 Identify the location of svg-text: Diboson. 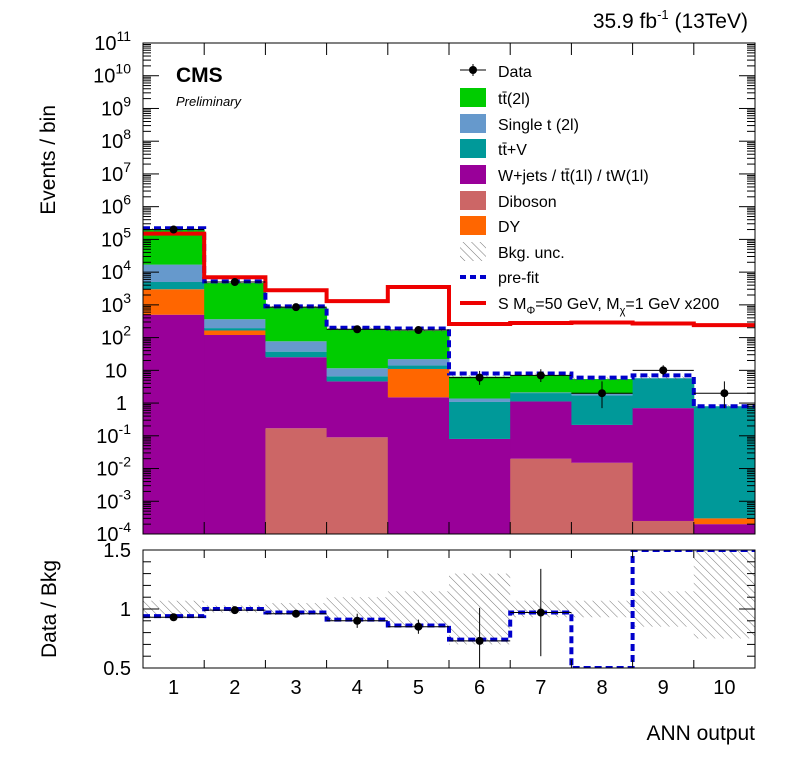
(527, 202).